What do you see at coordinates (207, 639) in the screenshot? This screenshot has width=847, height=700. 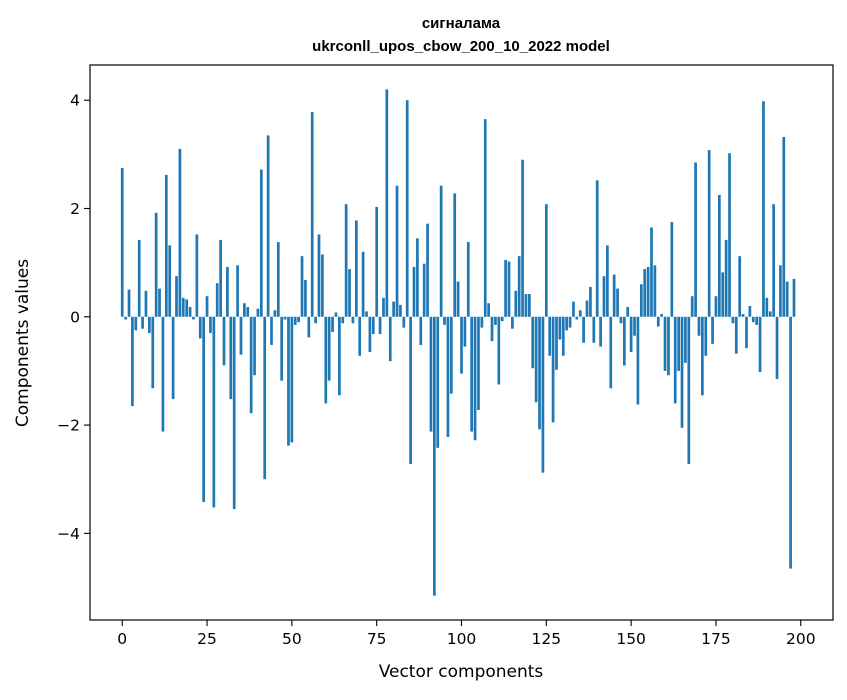 I see `x-tick-label: 25` at bounding box center [207, 639].